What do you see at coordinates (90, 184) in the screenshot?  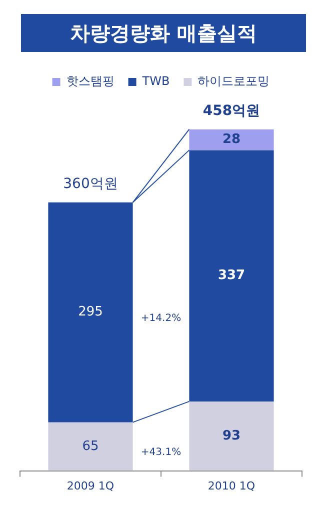 I see `total-label: 360억원` at bounding box center [90, 184].